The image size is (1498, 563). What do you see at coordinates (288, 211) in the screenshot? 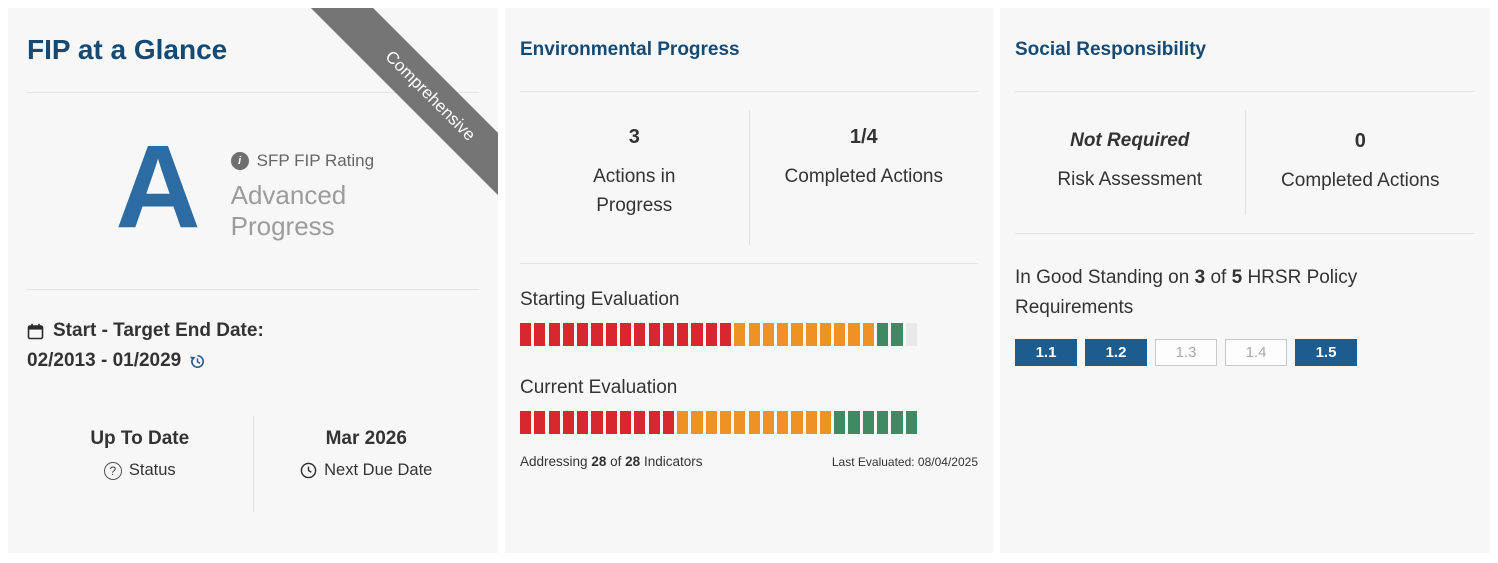
I see `rating-description: Advanced Progress` at bounding box center [288, 211].